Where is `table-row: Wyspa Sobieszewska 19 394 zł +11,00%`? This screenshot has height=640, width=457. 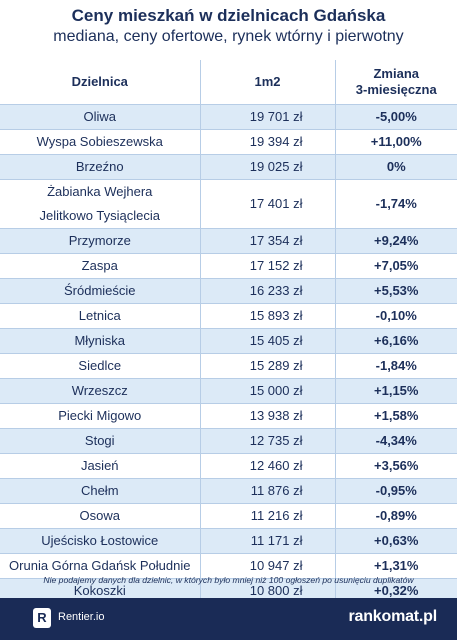
table-row: Wyspa Sobieszewska 19 394 zł +11,00% is located at coordinates (228, 142).